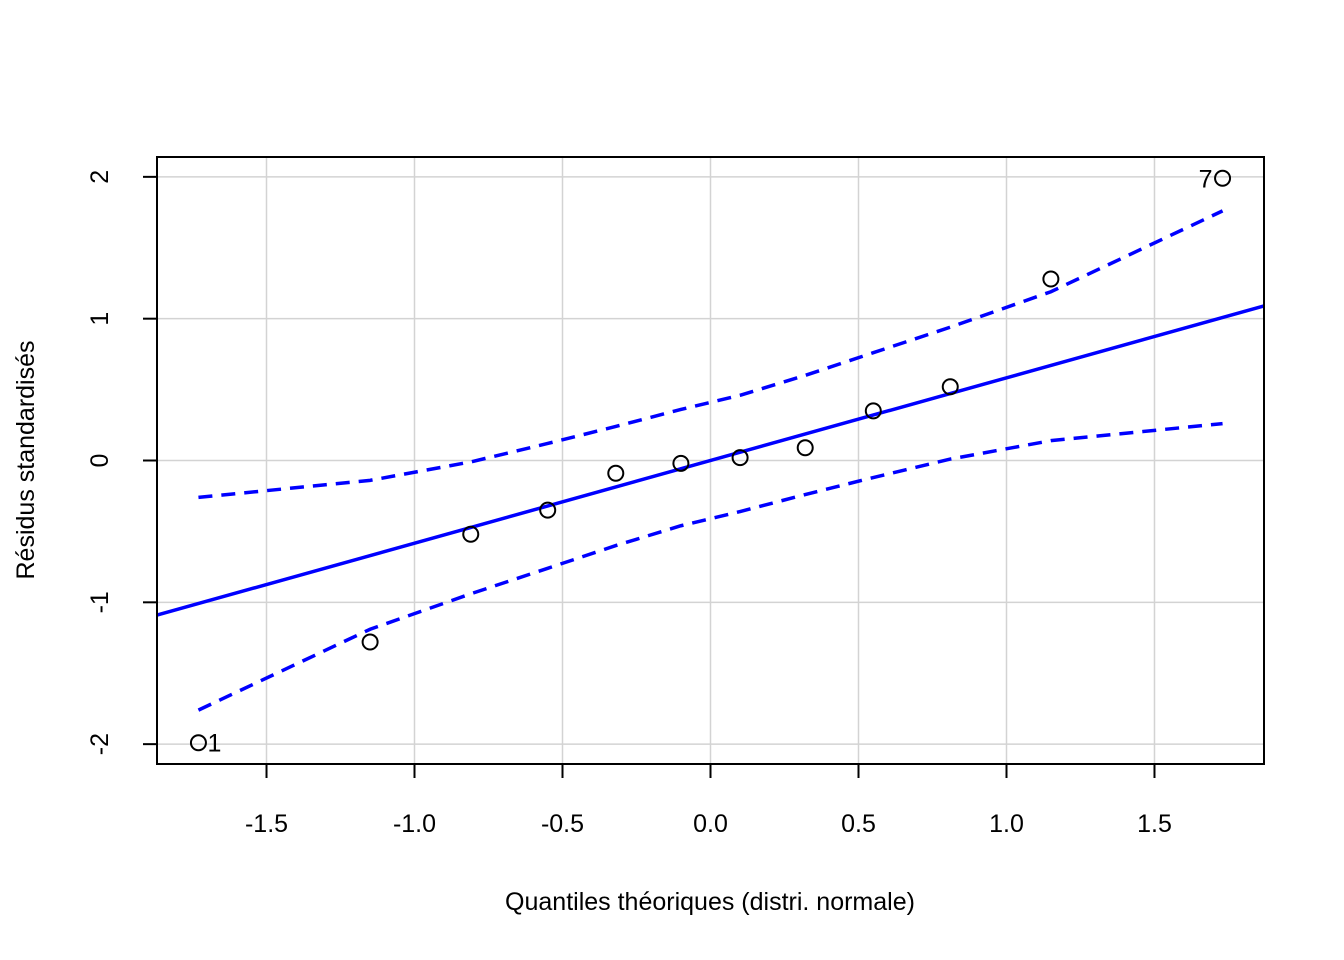  I want to click on x-axis-label: Quantiles théoriques (distri. normale), so click(710, 902).